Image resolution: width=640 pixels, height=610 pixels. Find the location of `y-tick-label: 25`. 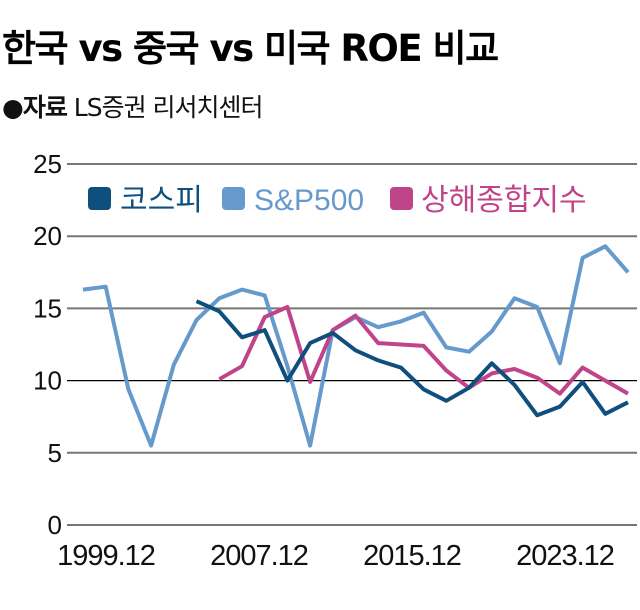

y-tick-label: 25 is located at coordinates (47, 164).